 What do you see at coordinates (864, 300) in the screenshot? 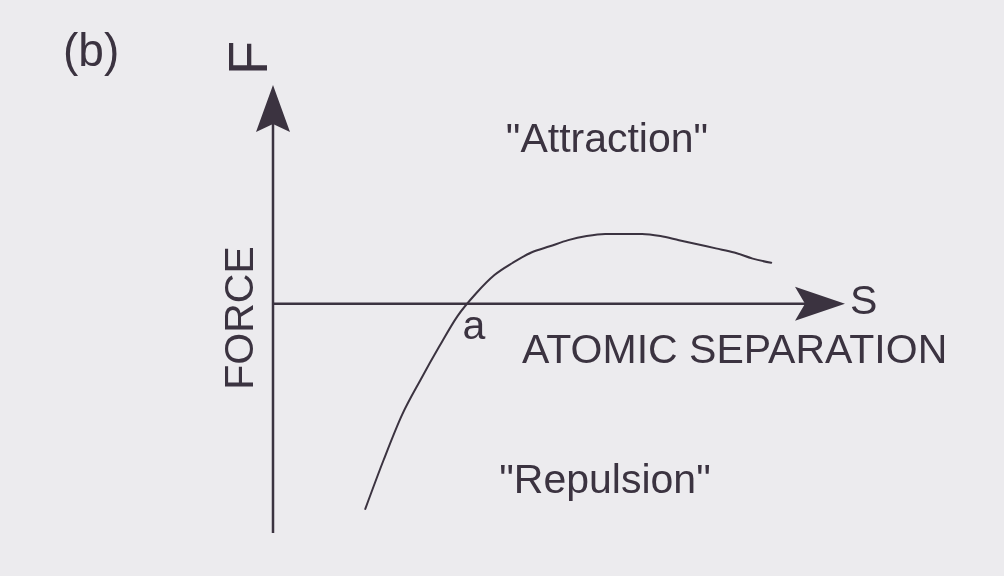
I see `text: S` at bounding box center [864, 300].